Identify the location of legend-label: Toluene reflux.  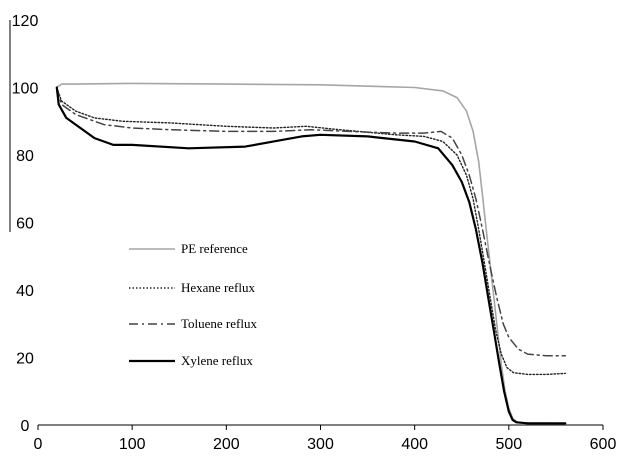
(219, 323).